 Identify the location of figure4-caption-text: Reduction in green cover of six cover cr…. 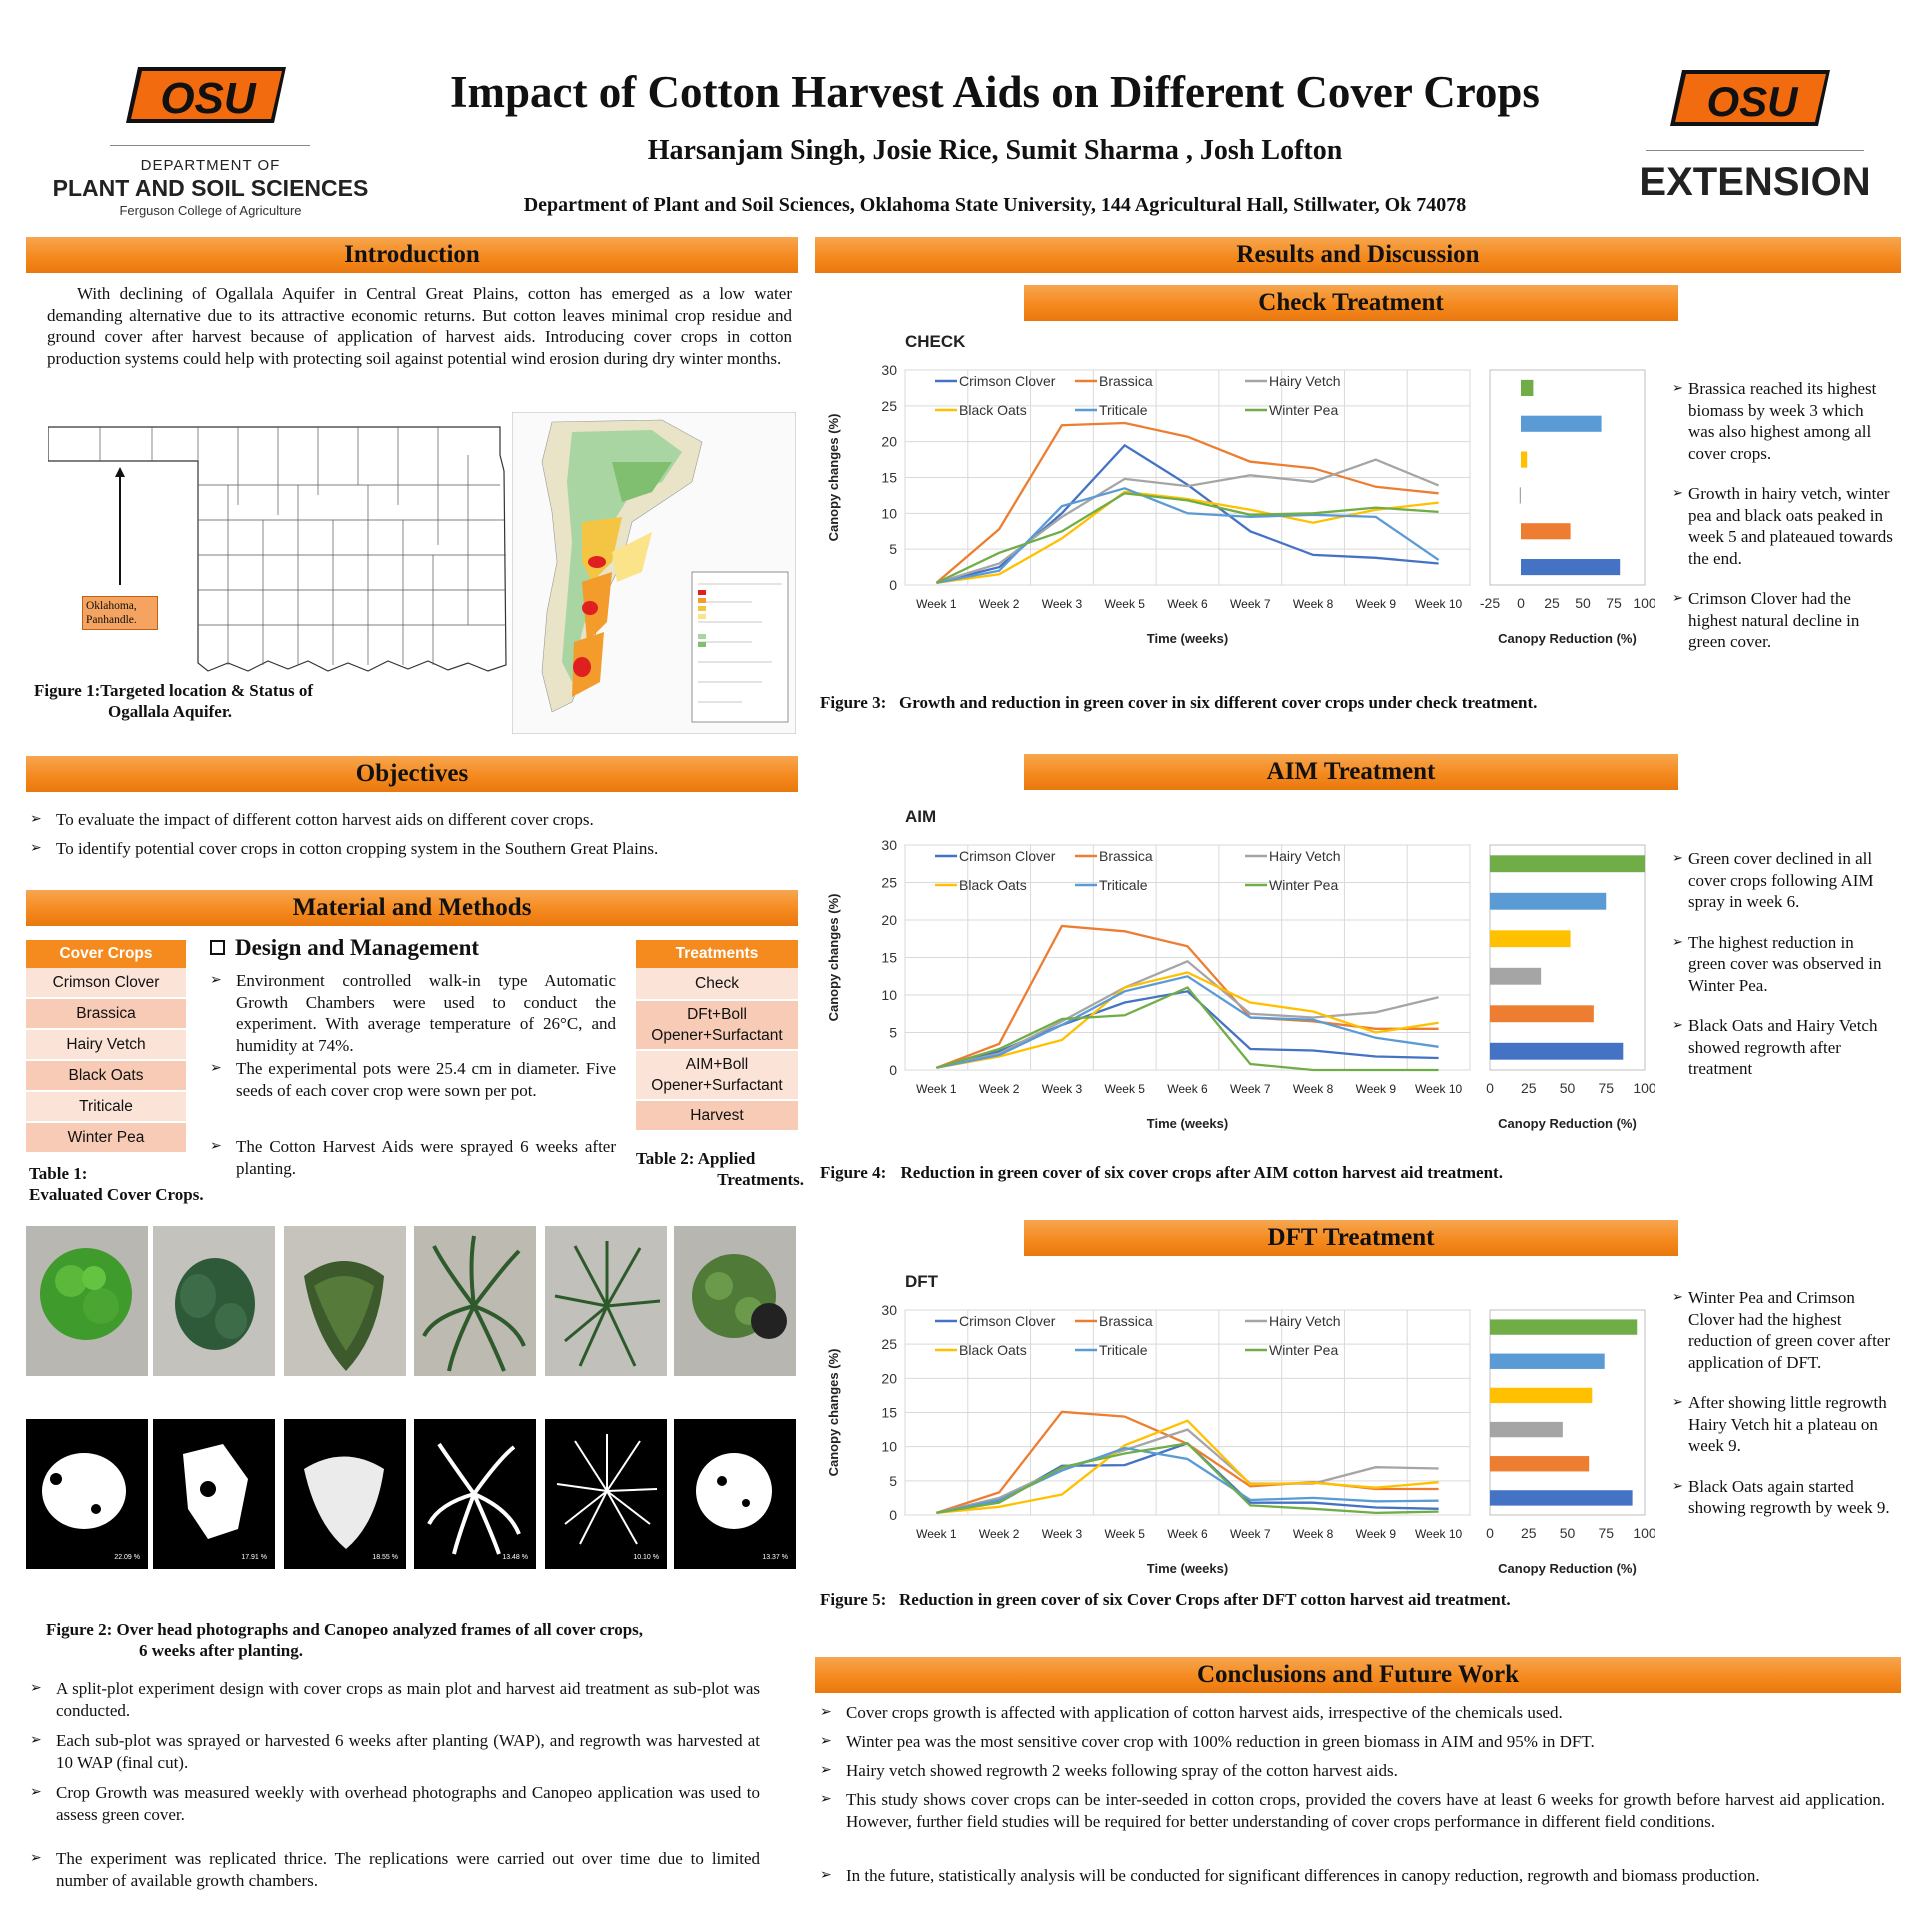
(1201, 1172).